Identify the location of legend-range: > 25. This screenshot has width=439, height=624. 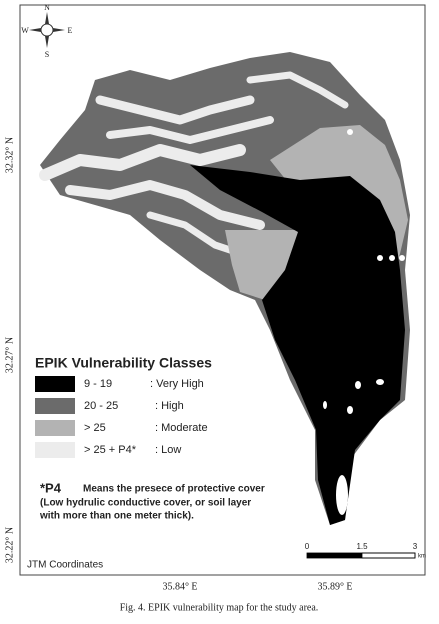
(95, 428).